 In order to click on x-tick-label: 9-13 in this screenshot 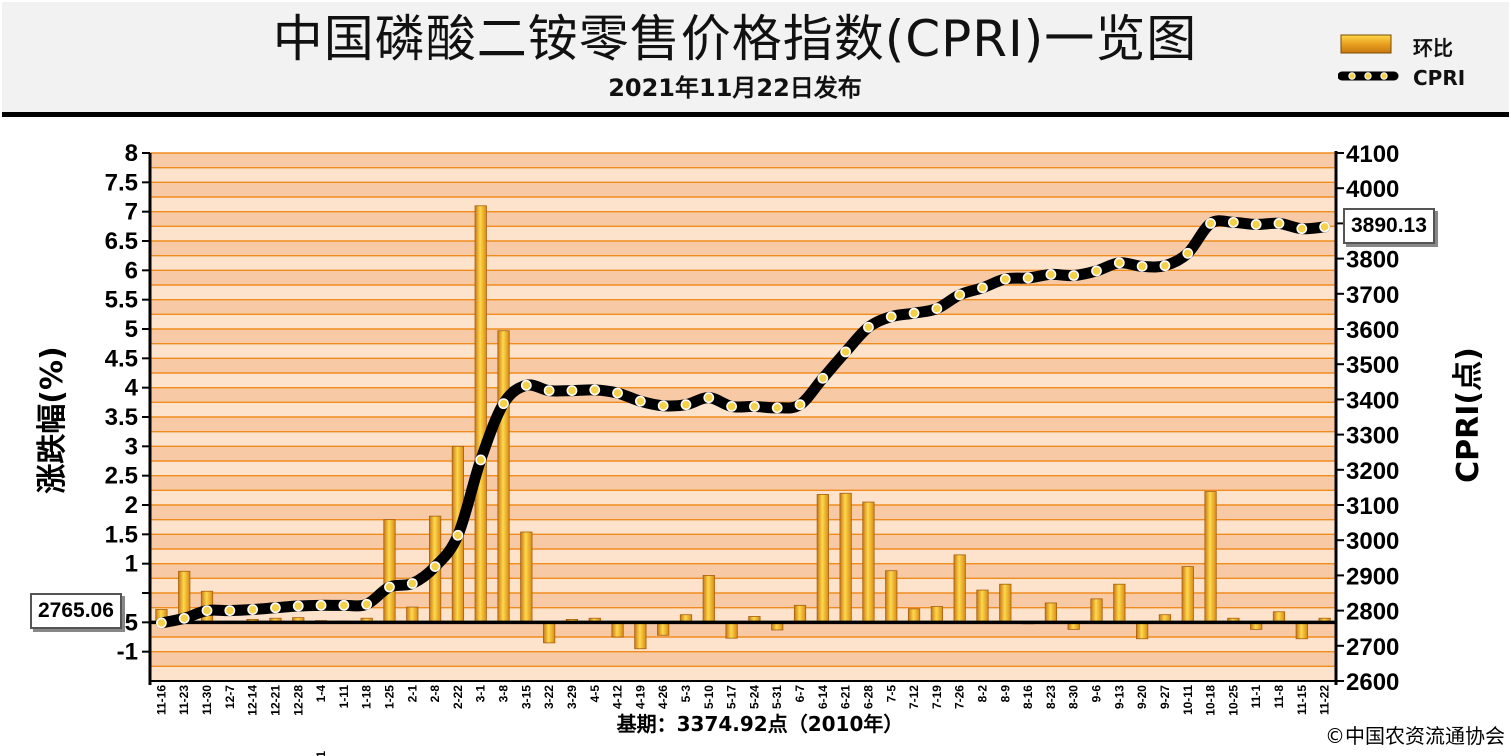, I will do `click(1119, 697)`.